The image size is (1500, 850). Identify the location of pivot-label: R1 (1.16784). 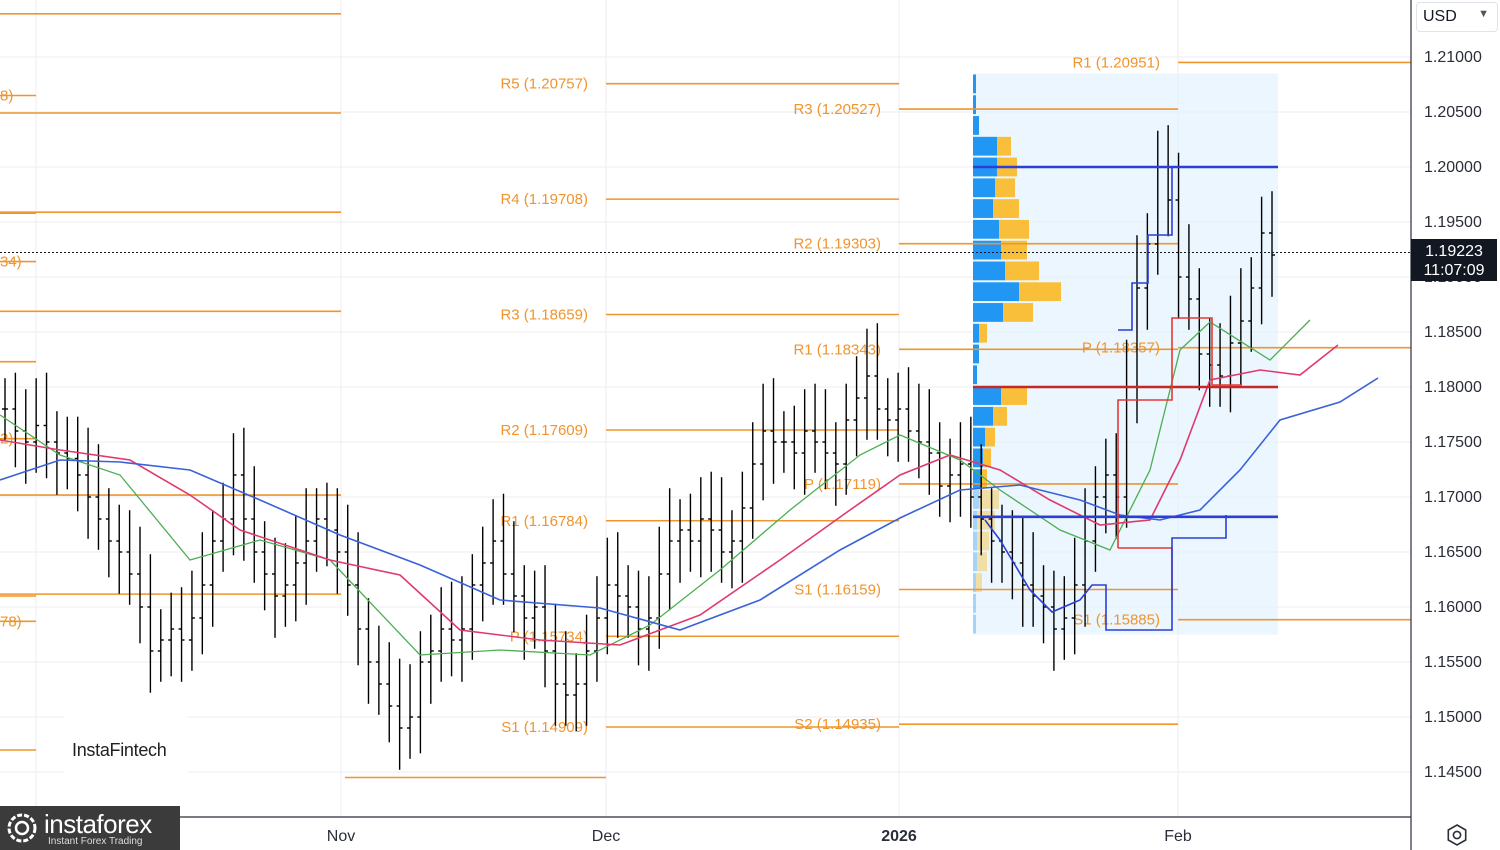
(544, 521).